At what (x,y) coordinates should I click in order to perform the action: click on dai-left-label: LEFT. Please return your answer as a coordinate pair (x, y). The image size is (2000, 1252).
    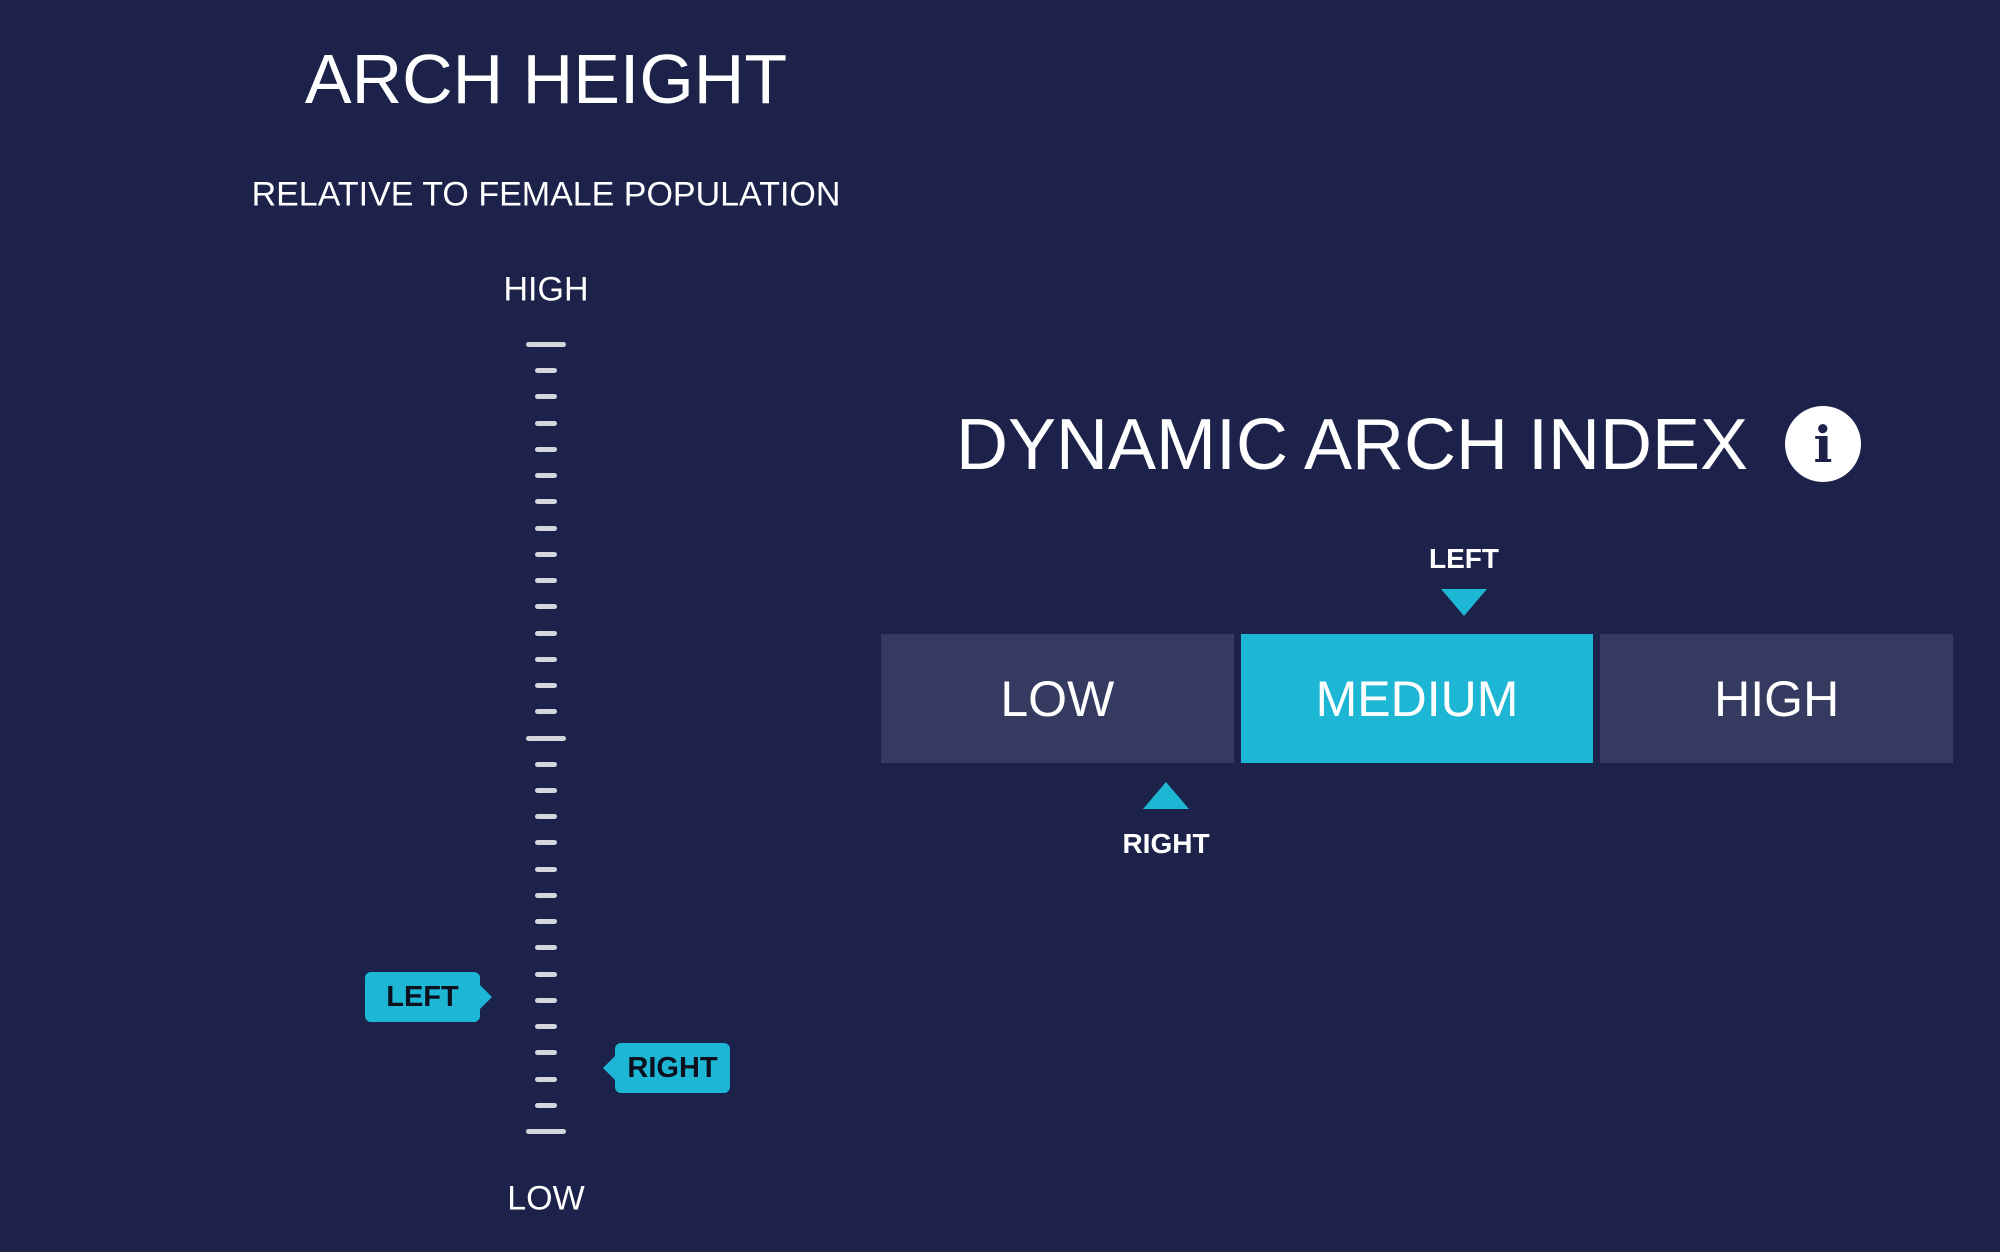
    Looking at the image, I should click on (1464, 558).